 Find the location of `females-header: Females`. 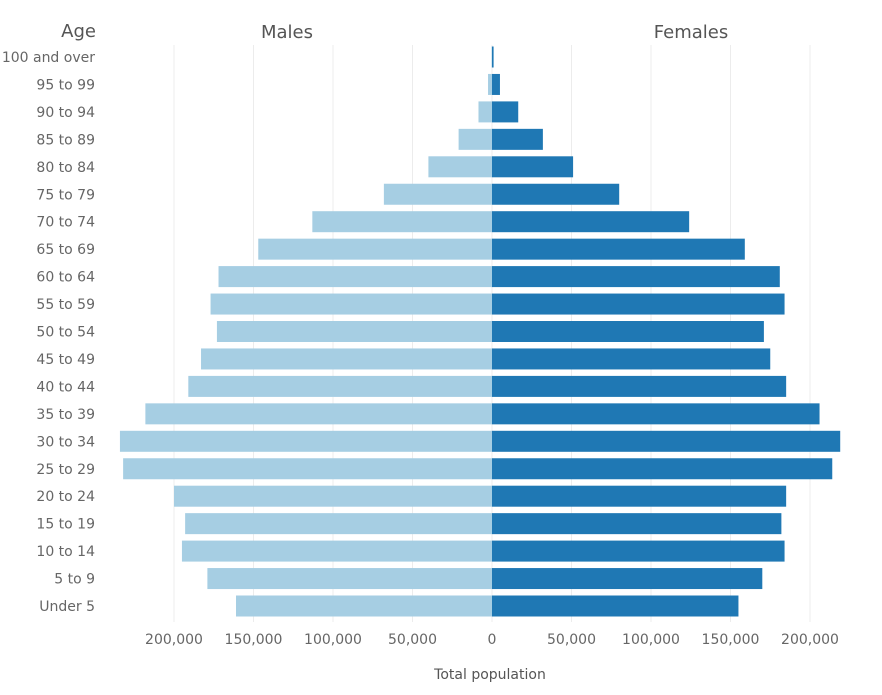

females-header: Females is located at coordinates (691, 32).